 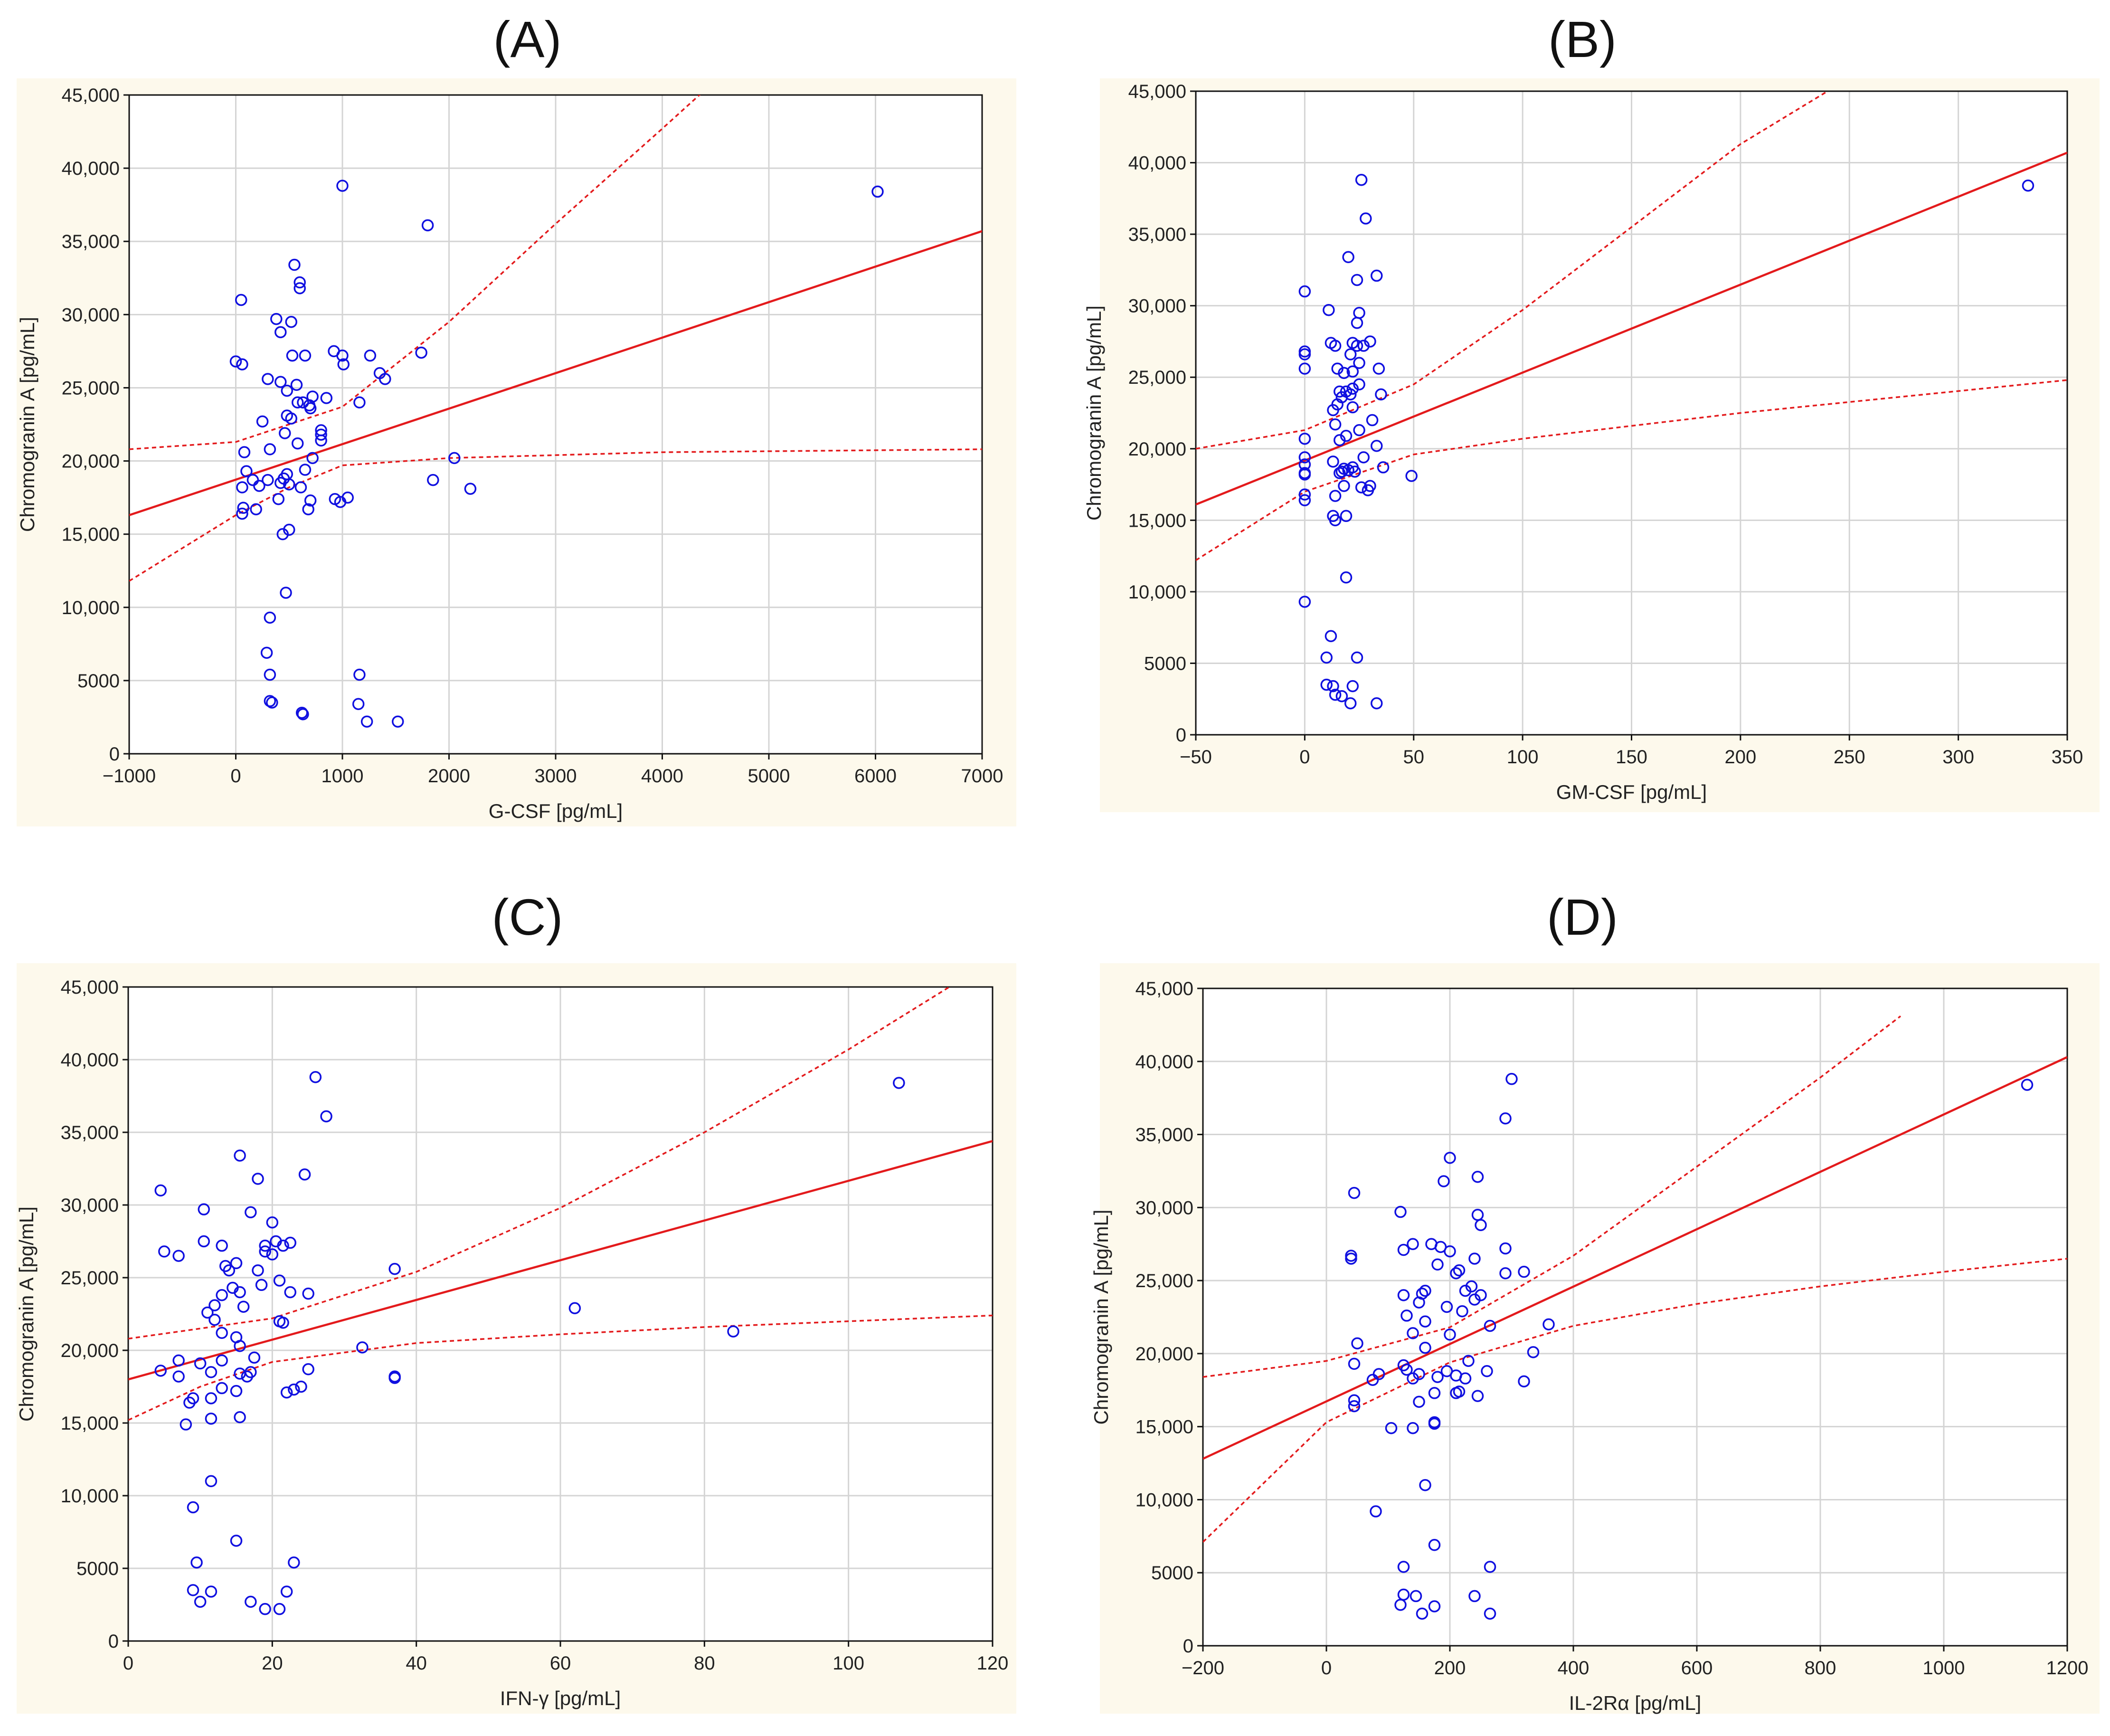 What do you see at coordinates (98, 682) in the screenshot?
I see `y-tick-label: 5000` at bounding box center [98, 682].